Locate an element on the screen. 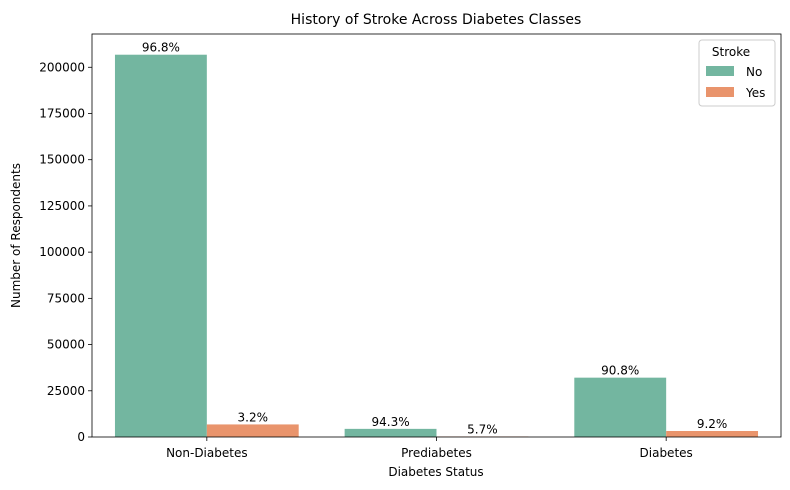  legend-label-no: No is located at coordinates (754, 72).